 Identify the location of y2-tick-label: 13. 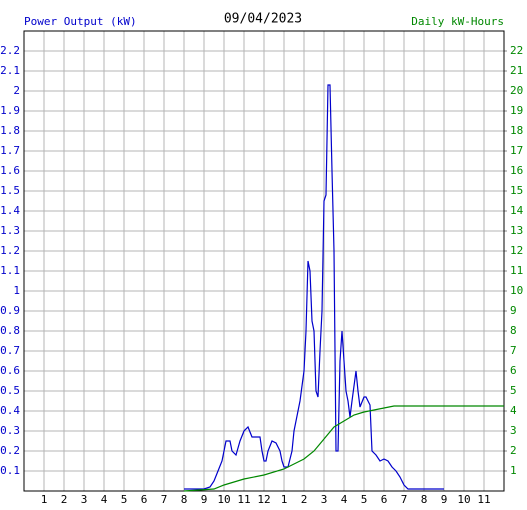
(516, 230).